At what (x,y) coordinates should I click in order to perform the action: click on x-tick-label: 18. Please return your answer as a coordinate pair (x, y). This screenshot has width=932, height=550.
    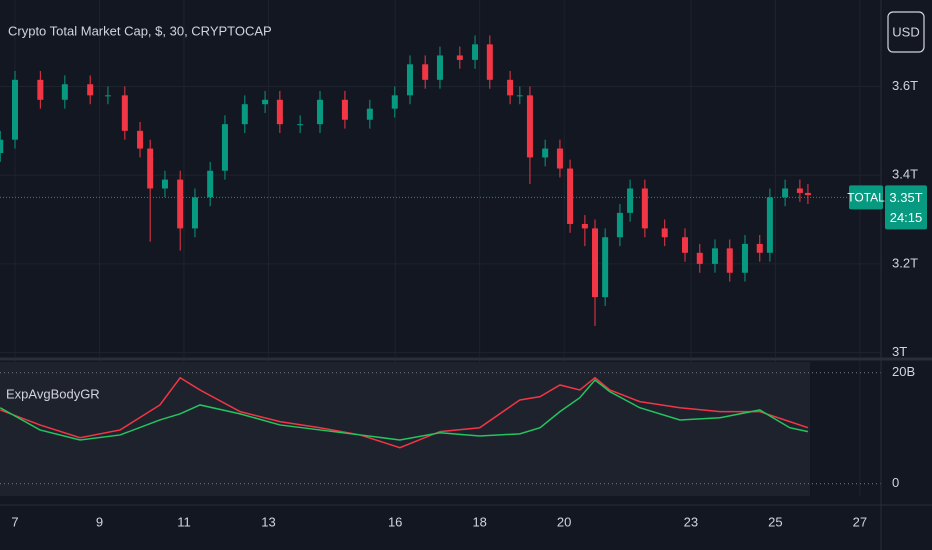
    Looking at the image, I should click on (479, 521).